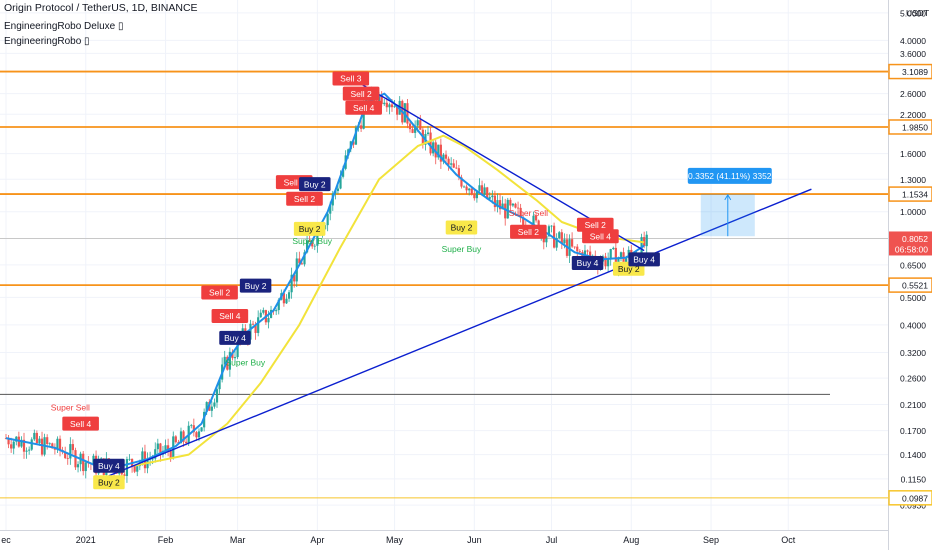  Describe the element at coordinates (395, 540) in the screenshot. I see `x-tick-label: May` at that location.